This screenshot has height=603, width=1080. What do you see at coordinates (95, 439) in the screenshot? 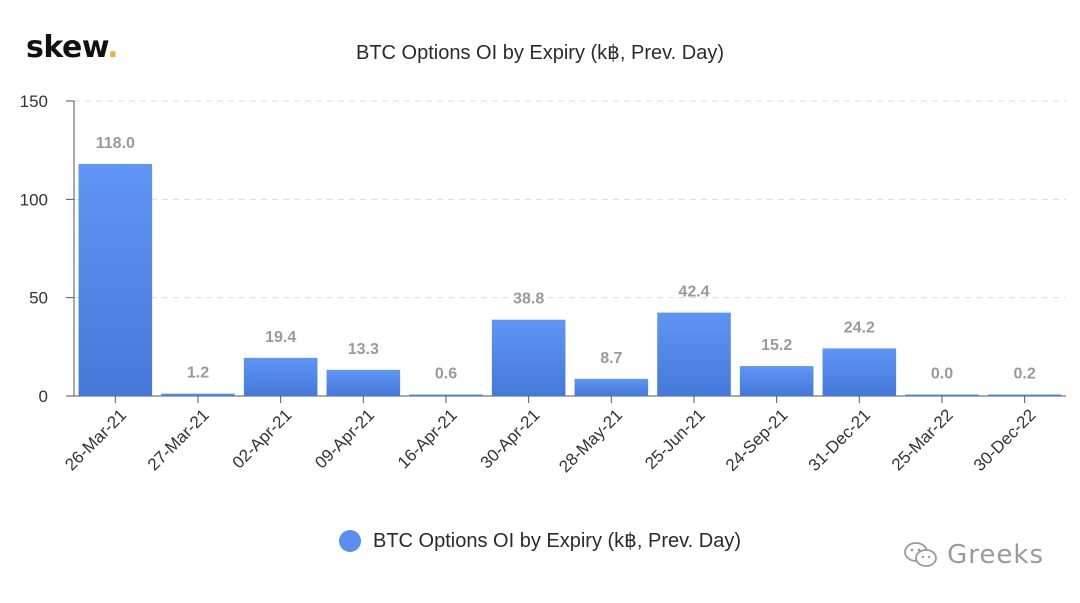
I see `x-tick-label: 26-Mar-21` at bounding box center [95, 439].